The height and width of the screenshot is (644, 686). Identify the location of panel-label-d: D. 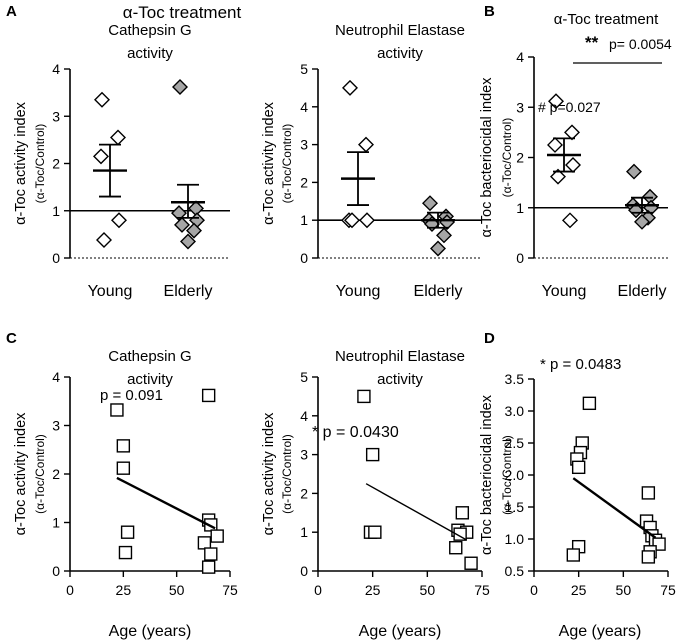
(489, 338).